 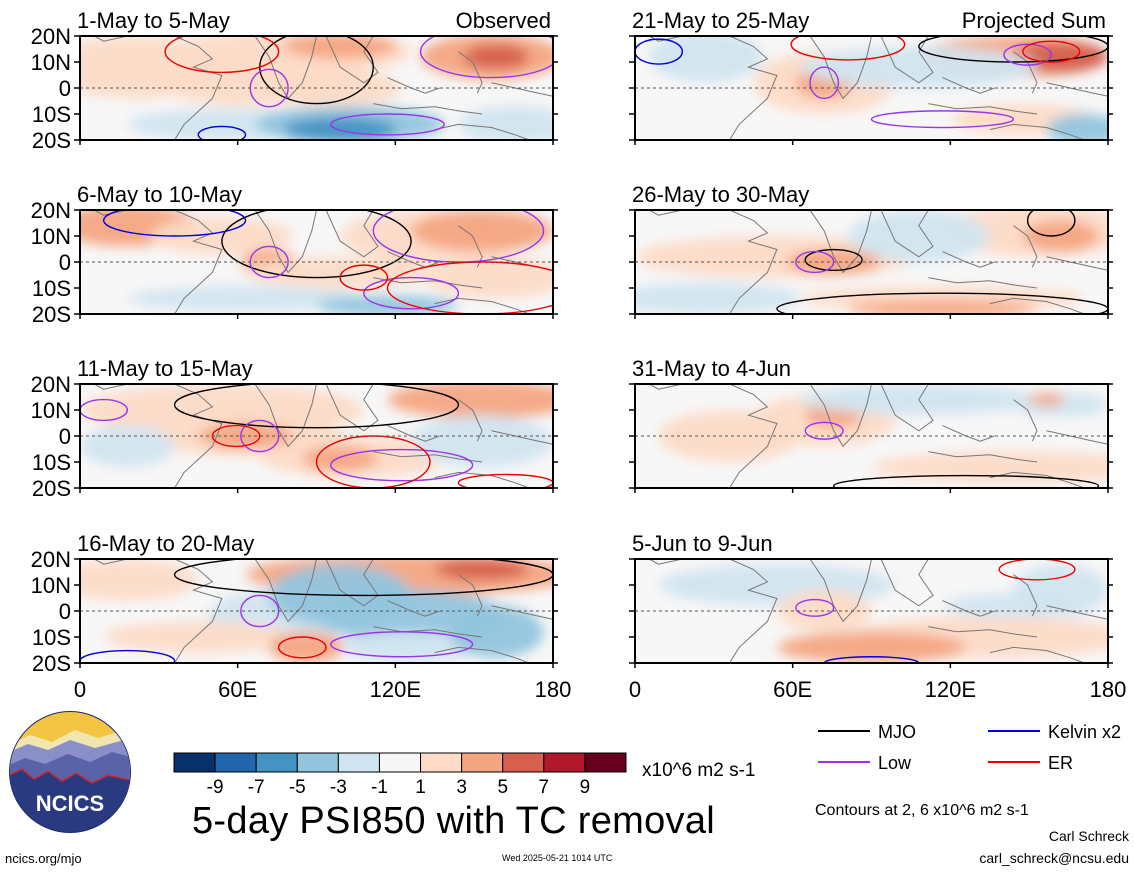 What do you see at coordinates (544, 787) in the screenshot?
I see `colorbar-tick-label: 7` at bounding box center [544, 787].